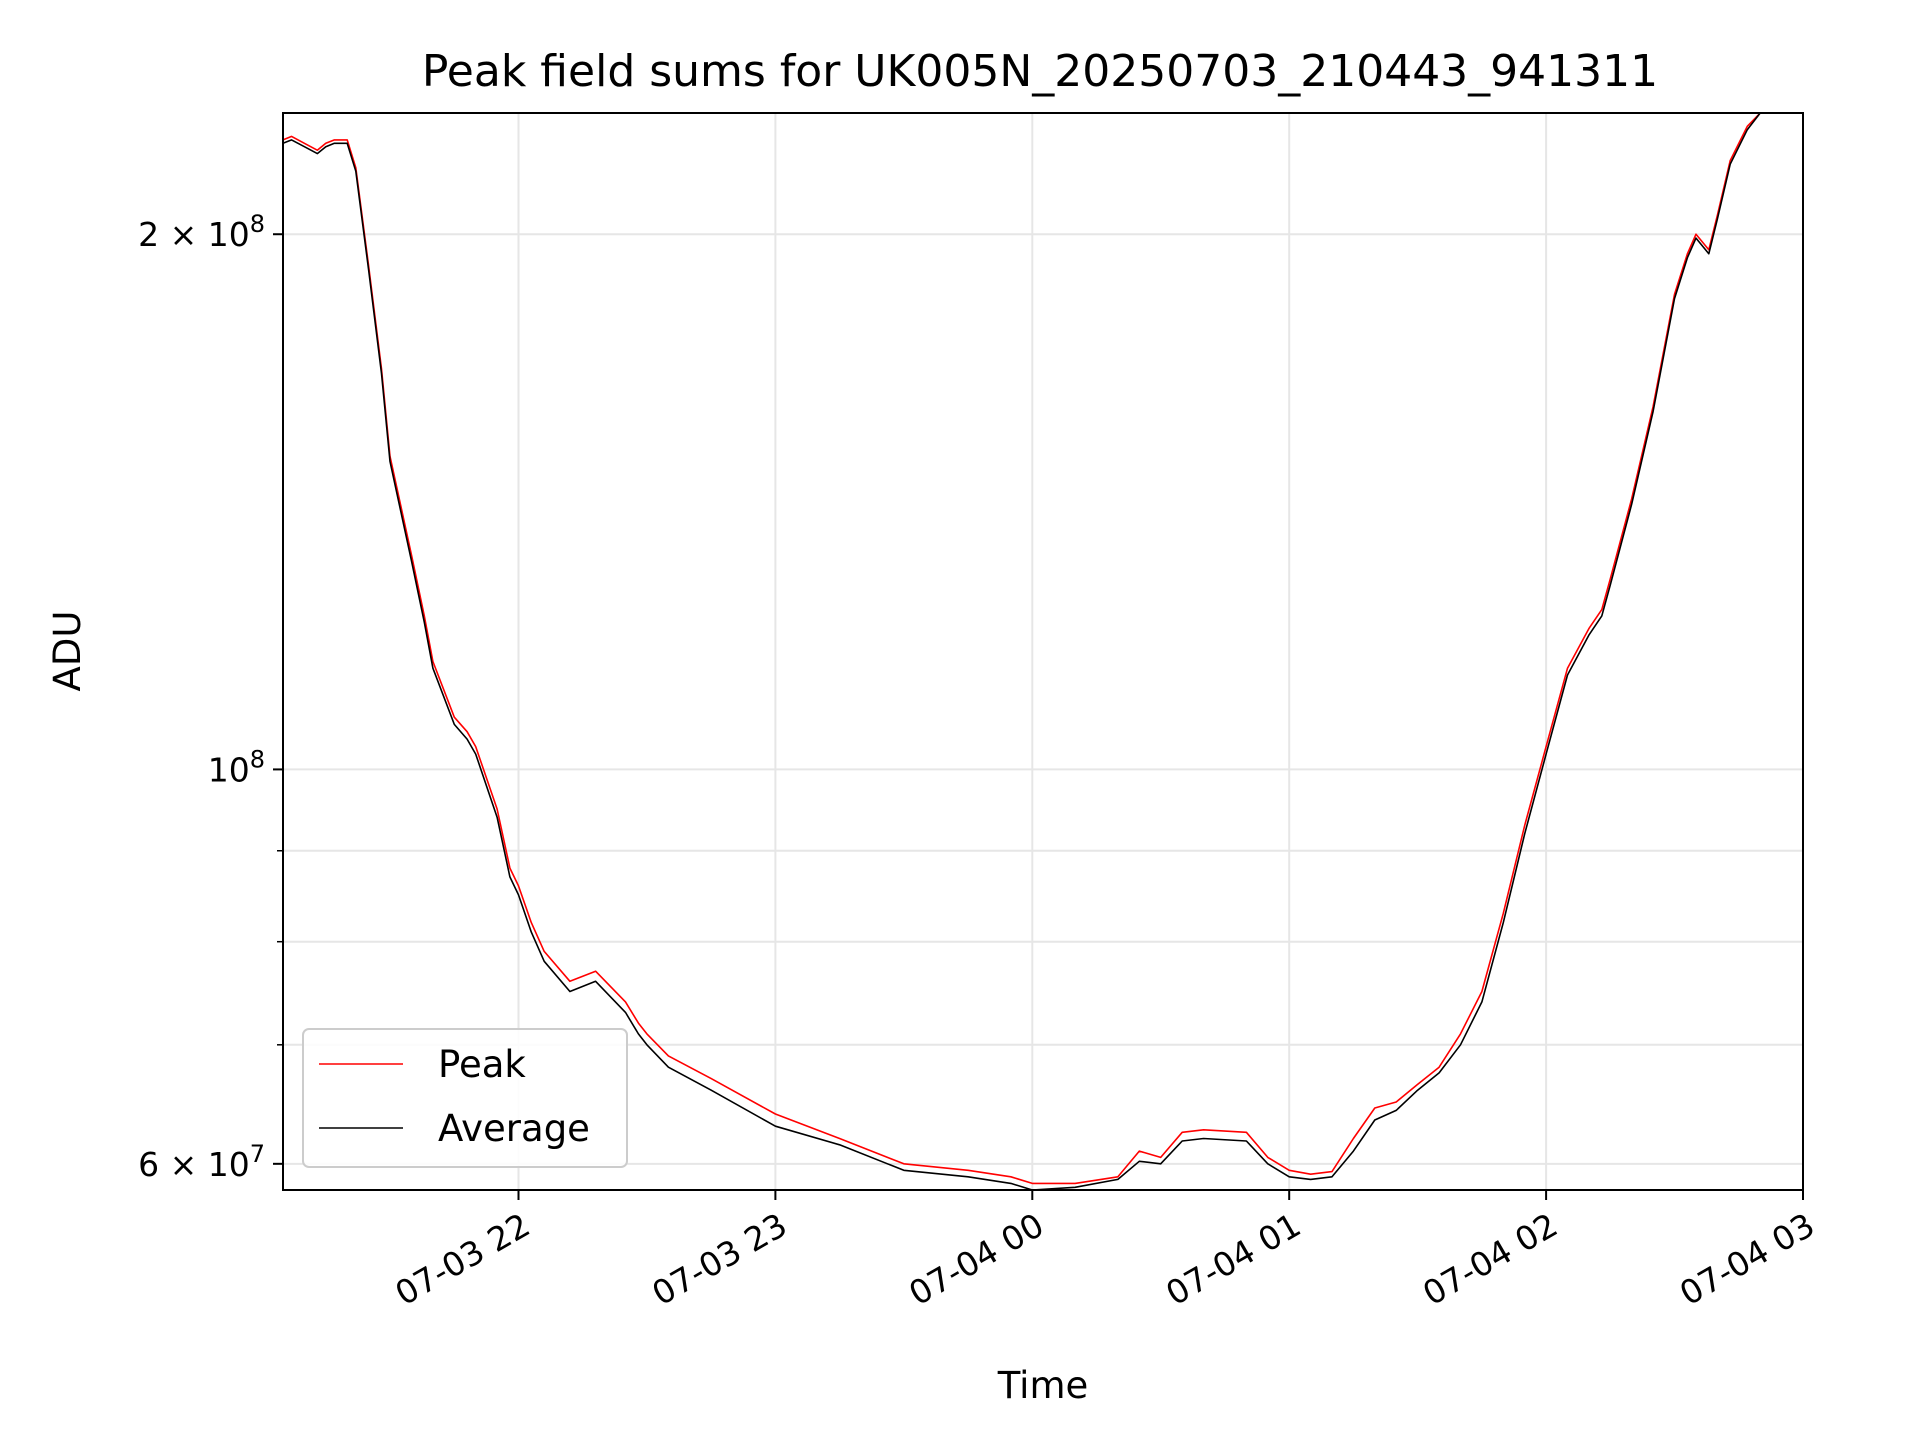 This screenshot has height=1440, width=1920. What do you see at coordinates (67, 651) in the screenshot?
I see `y-axis-label: ADU` at bounding box center [67, 651].